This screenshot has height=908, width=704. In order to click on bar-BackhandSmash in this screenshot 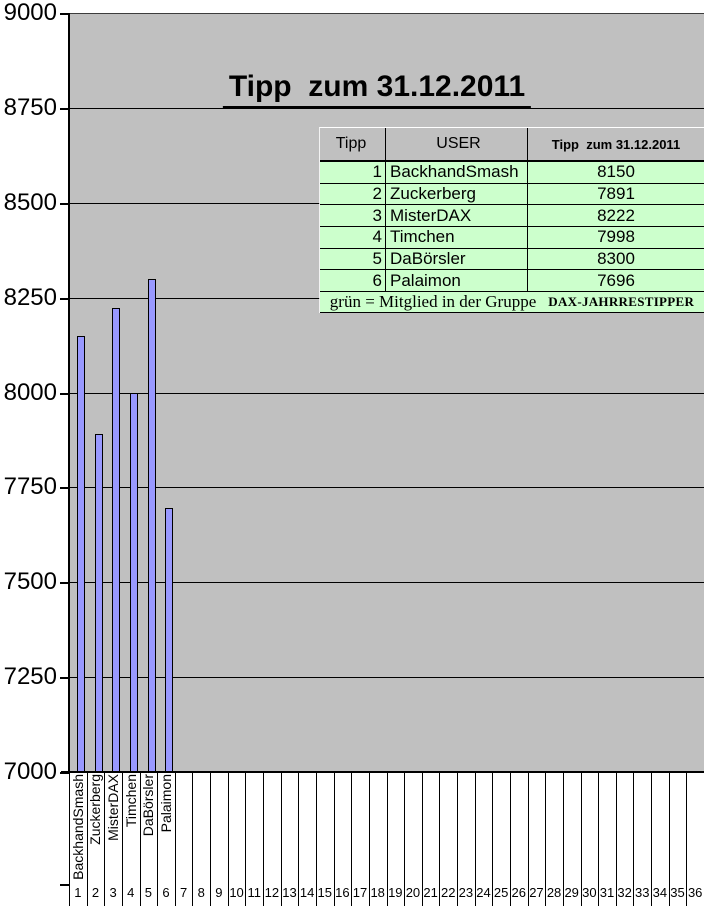, I will do `click(81, 554)`.